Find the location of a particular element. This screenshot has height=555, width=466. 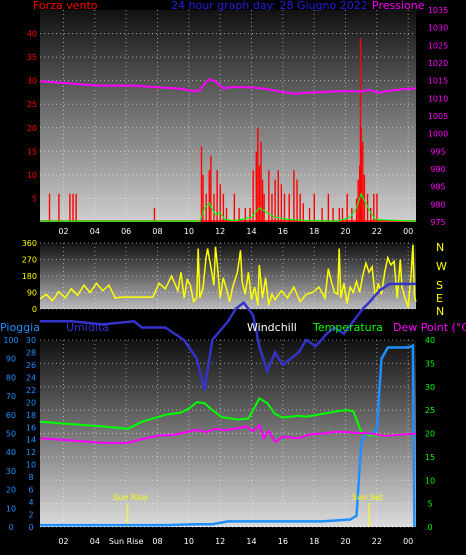

pressure-tick-label: 995 is located at coordinates (437, 151).